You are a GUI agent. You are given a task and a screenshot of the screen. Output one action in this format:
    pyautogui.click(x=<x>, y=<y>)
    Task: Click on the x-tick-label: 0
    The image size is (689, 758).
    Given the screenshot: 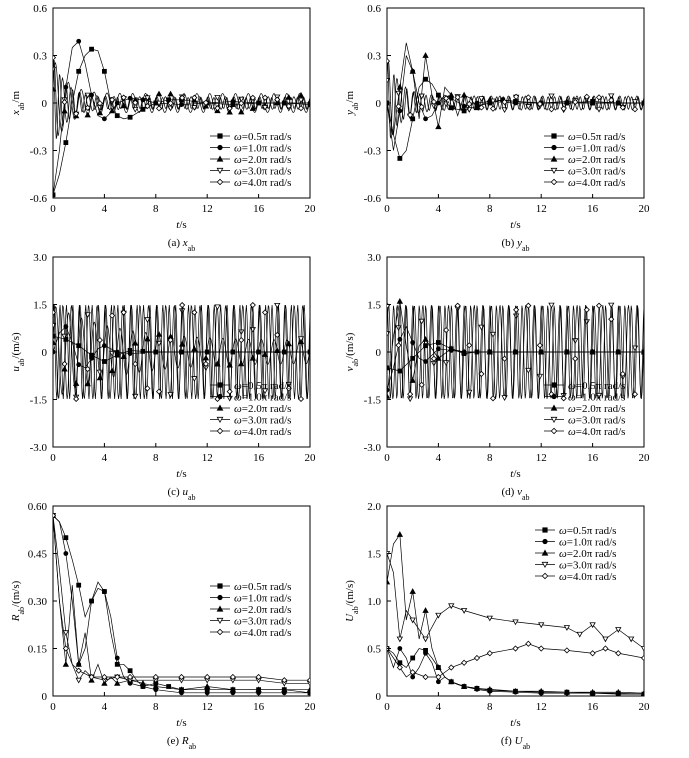 What is the action you would take?
    pyautogui.click(x=387, y=707)
    